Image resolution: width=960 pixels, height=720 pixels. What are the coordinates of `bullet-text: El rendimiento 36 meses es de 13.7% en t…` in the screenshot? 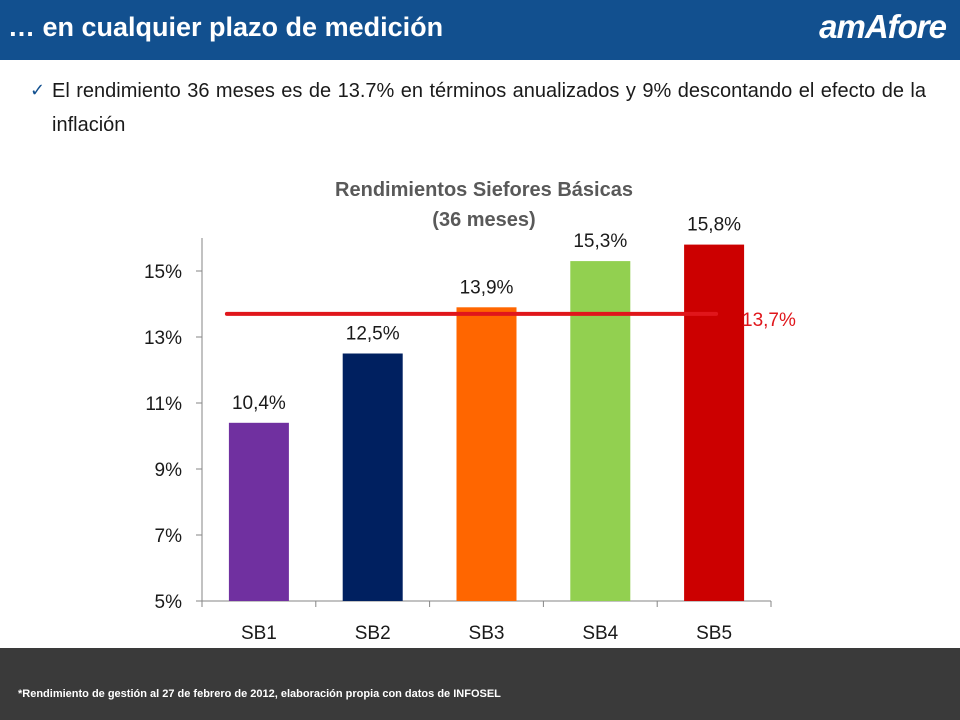 It's located at (489, 108).